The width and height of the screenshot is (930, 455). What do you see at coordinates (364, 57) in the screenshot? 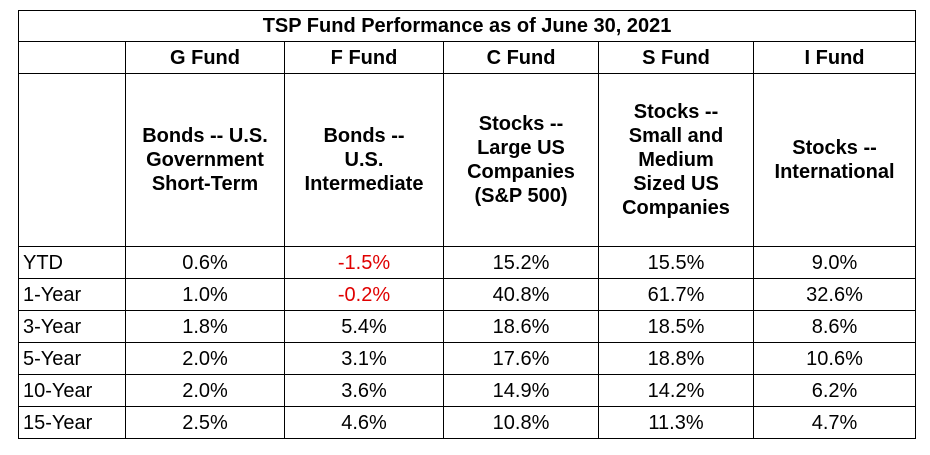
I see `fund-header-f: F Fund` at bounding box center [364, 57].